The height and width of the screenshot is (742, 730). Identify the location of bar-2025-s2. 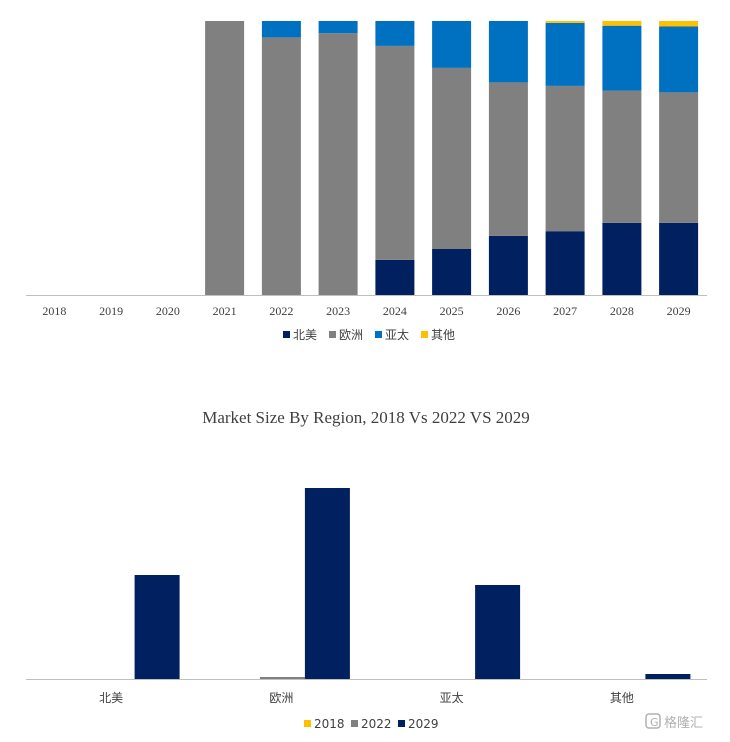
(452, 44).